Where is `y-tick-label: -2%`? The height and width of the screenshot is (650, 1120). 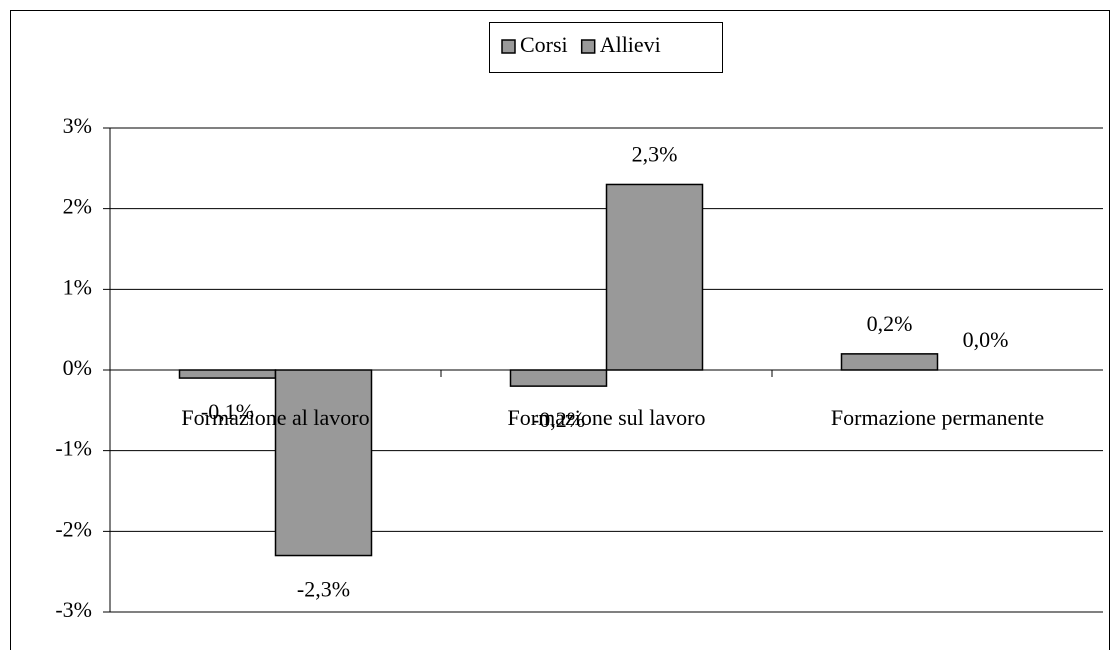 y-tick-label: -2% is located at coordinates (73, 528).